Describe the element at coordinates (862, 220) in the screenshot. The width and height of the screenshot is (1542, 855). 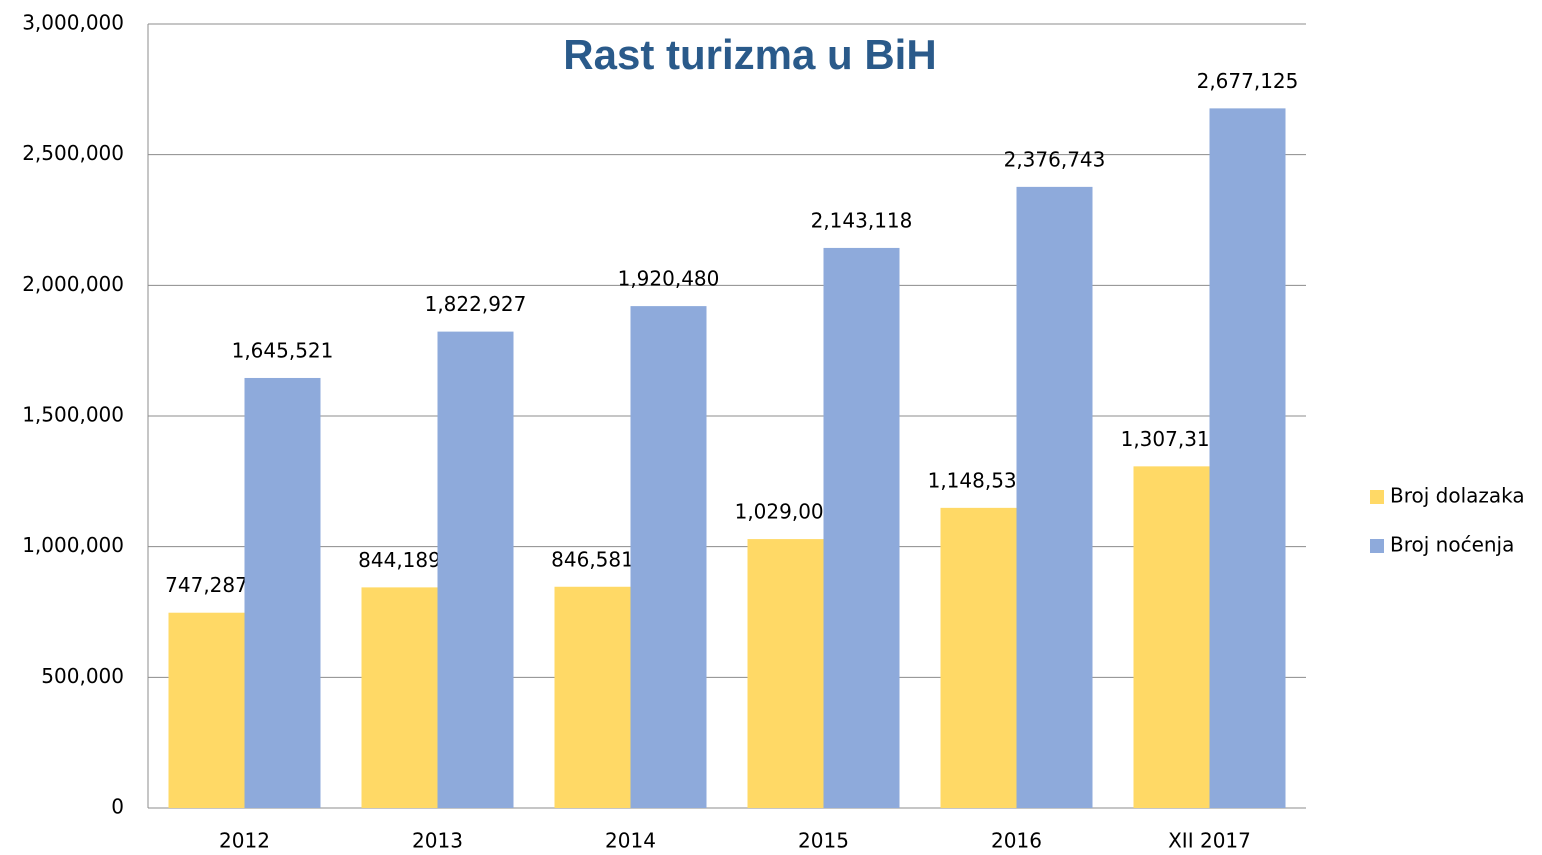
I see `data-label: 2,143,118` at that location.